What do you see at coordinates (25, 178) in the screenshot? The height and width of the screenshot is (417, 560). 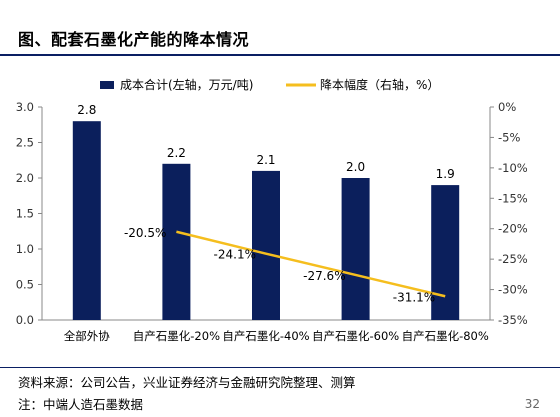 I see `left-tick-label: 2.0` at bounding box center [25, 178].